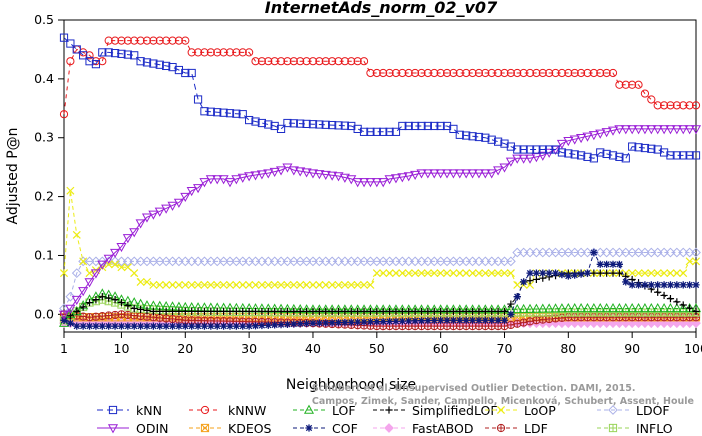 The image size is (702, 436). I want to click on legend-swatch-lof, so click(309, 409).